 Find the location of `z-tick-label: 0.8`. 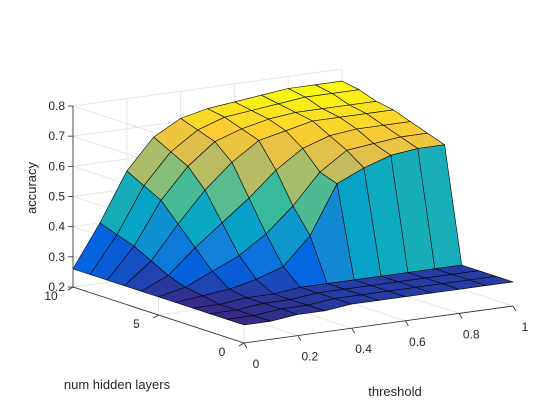

z-tick-label: 0.8 is located at coordinates (56, 106).